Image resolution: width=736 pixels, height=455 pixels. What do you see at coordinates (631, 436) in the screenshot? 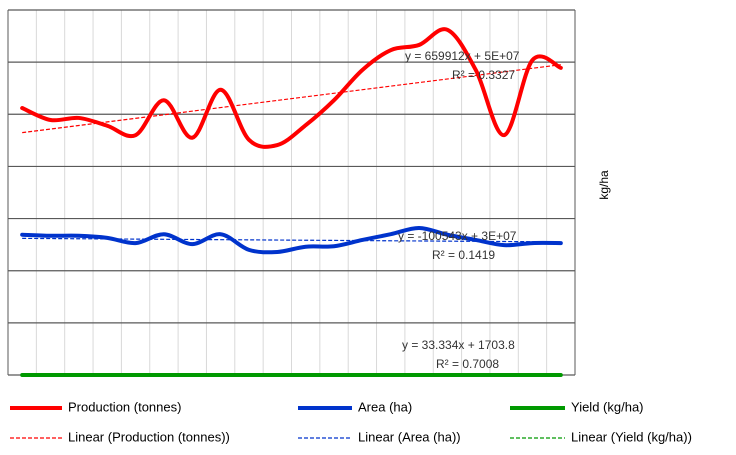
I see `legend-label-trend: Linear (Yield (kg/ha))` at bounding box center [631, 436].